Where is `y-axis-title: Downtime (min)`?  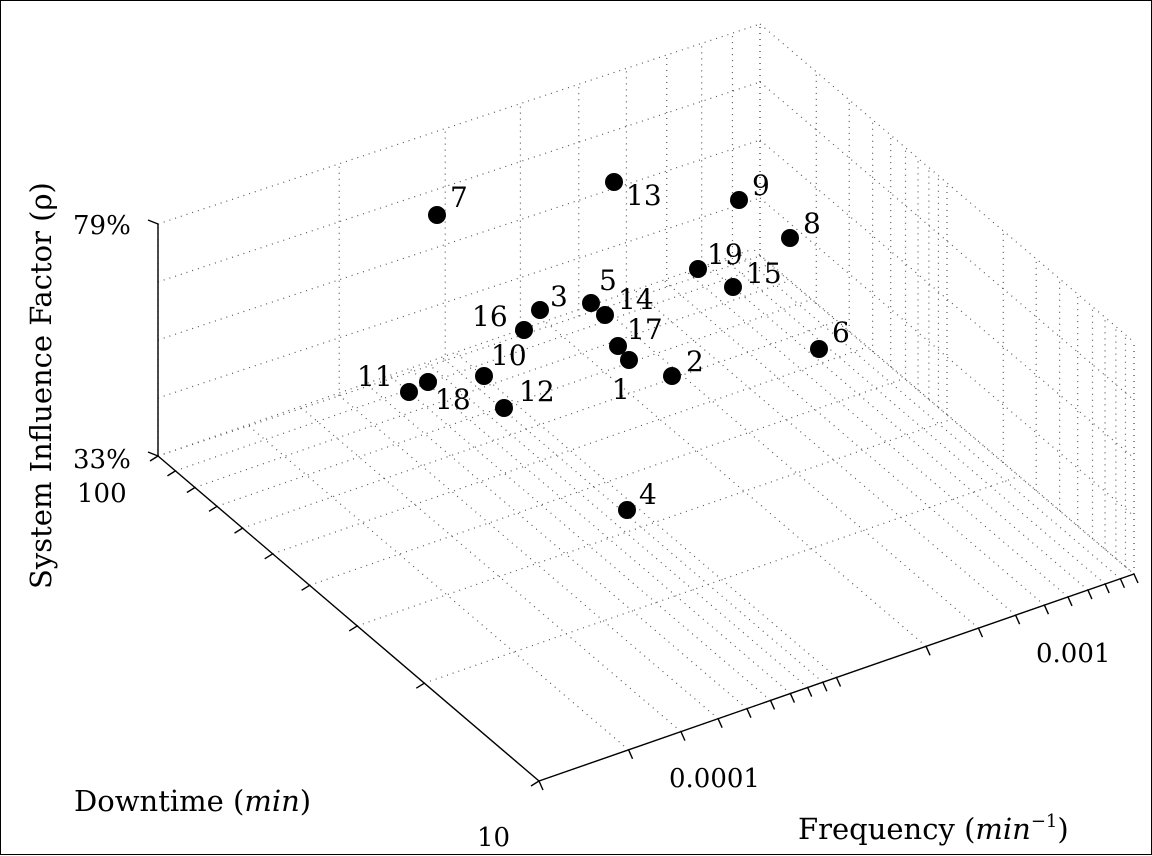 y-axis-title: Downtime (min) is located at coordinates (192, 801).